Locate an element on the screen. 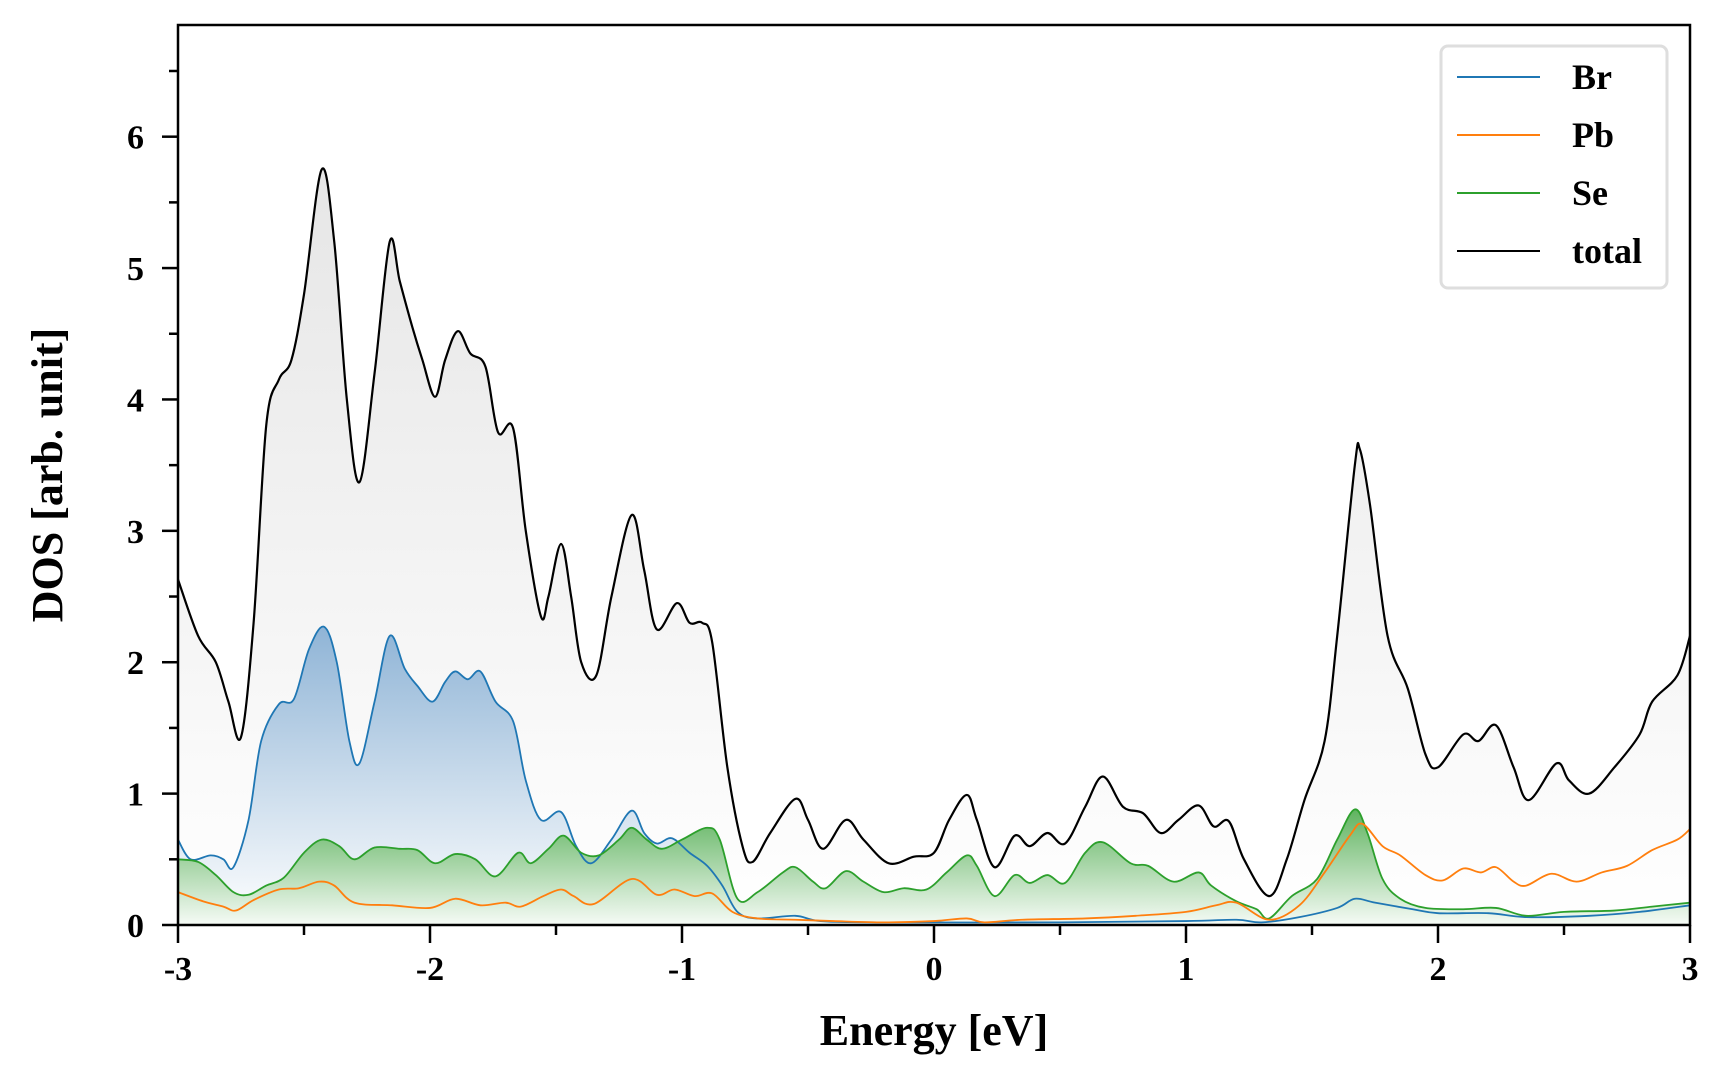 This screenshot has height=1085, width=1728. legend-label: Se is located at coordinates (1590, 193).